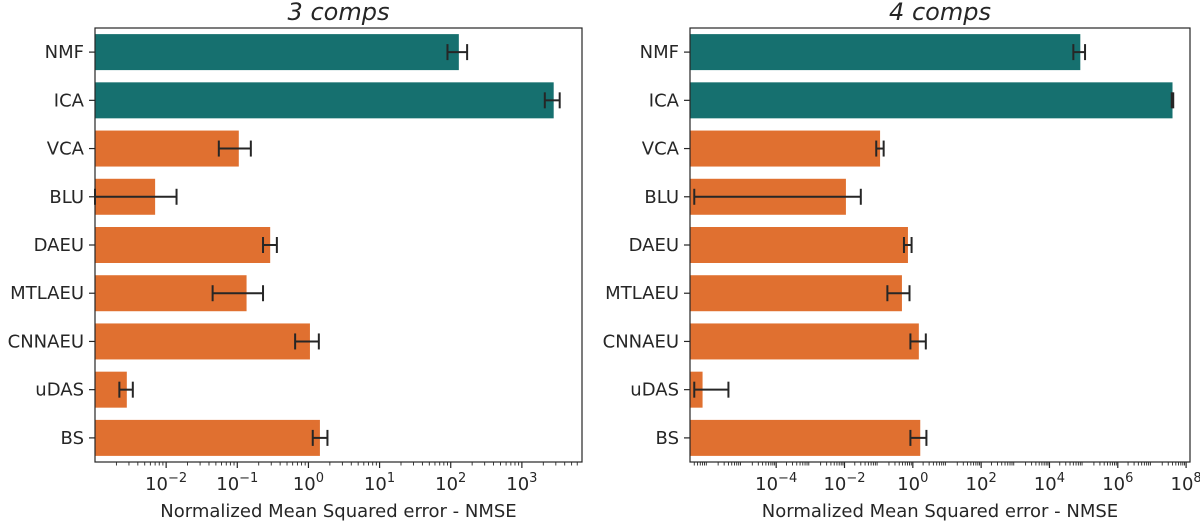 This screenshot has height=526, width=1200. What do you see at coordinates (339, 13) in the screenshot?
I see `chart-title: 3 comps` at bounding box center [339, 13].